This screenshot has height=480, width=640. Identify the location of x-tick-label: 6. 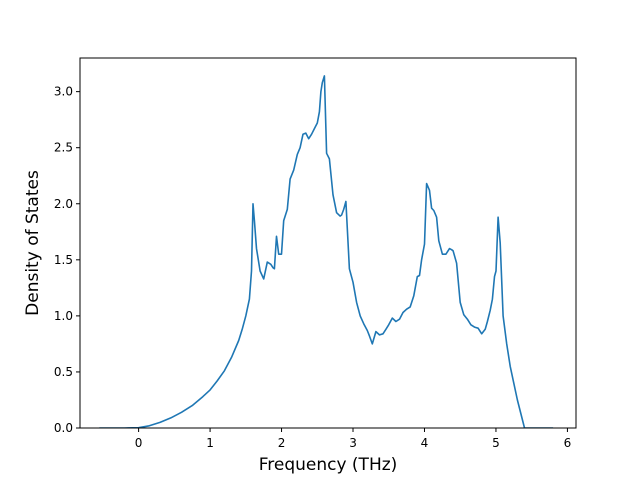
(568, 443).